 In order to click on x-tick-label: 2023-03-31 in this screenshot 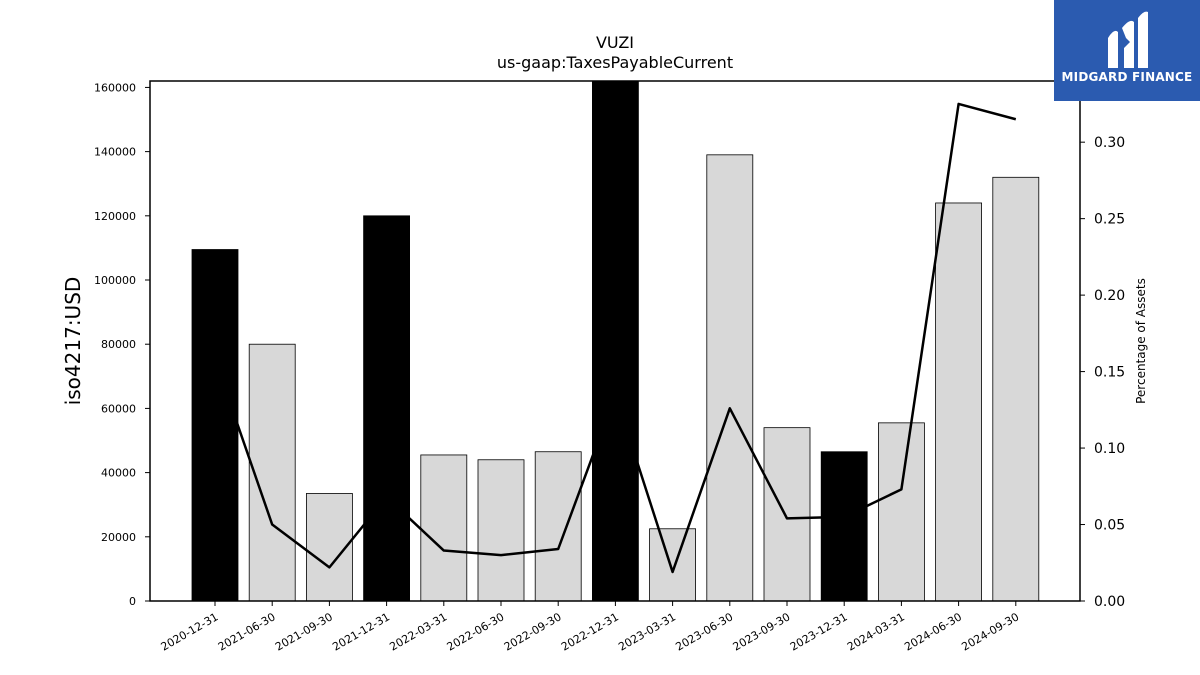, I will do `click(647, 631)`.